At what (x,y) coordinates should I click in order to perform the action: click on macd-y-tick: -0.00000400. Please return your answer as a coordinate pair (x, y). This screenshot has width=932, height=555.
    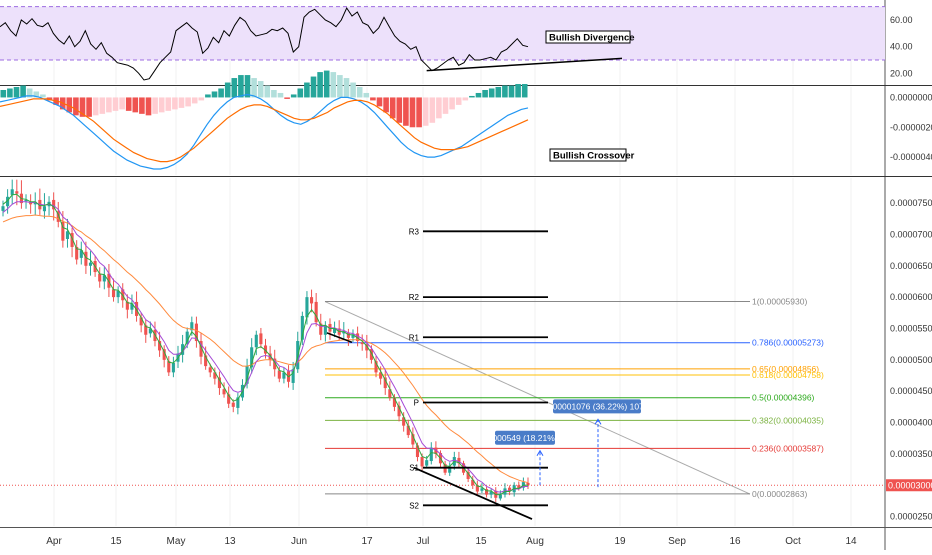
    Looking at the image, I should click on (911, 157).